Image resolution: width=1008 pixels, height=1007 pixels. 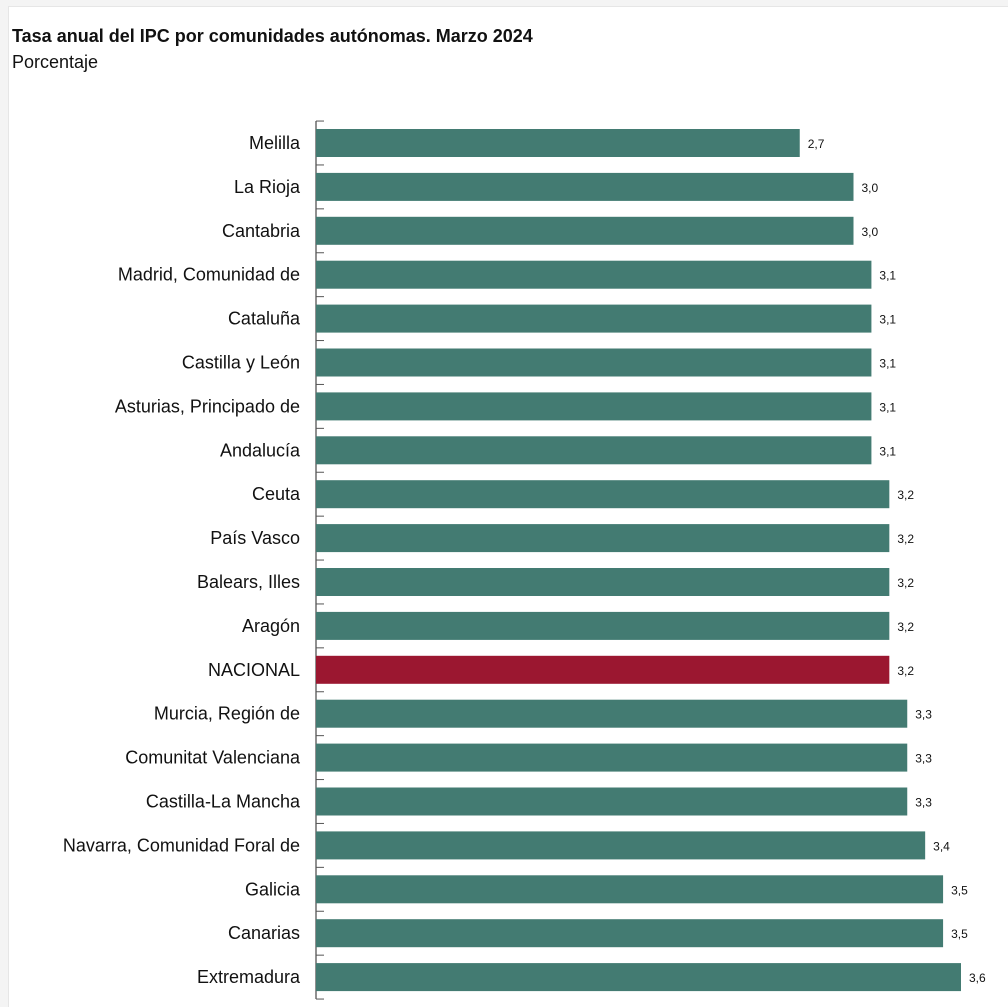 I want to click on category-label: Andalucía, so click(x=260, y=450).